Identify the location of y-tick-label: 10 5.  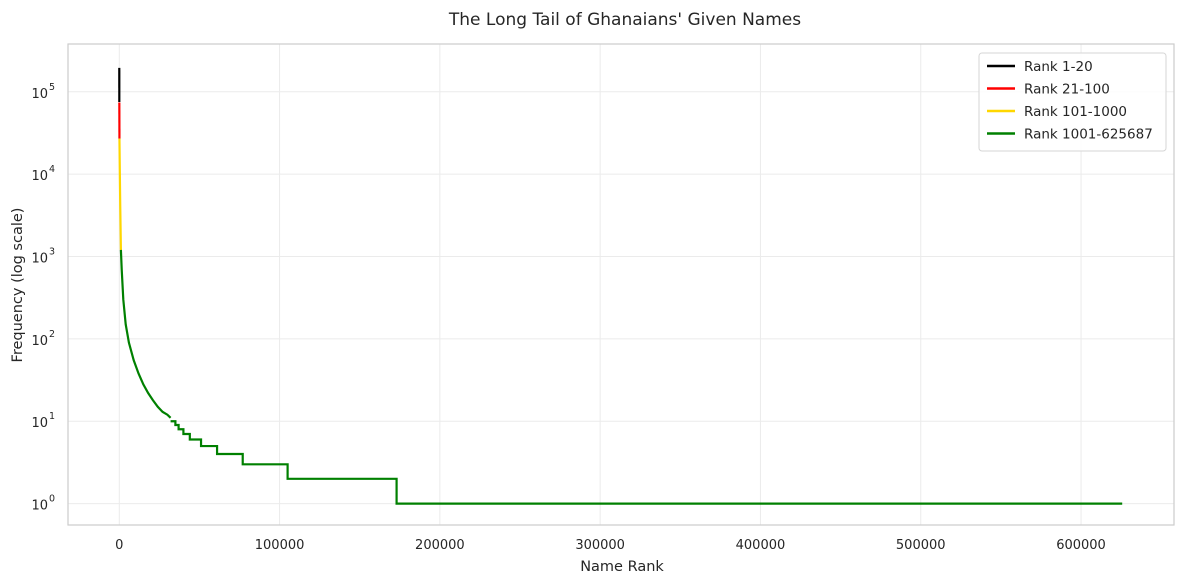
(43, 92).